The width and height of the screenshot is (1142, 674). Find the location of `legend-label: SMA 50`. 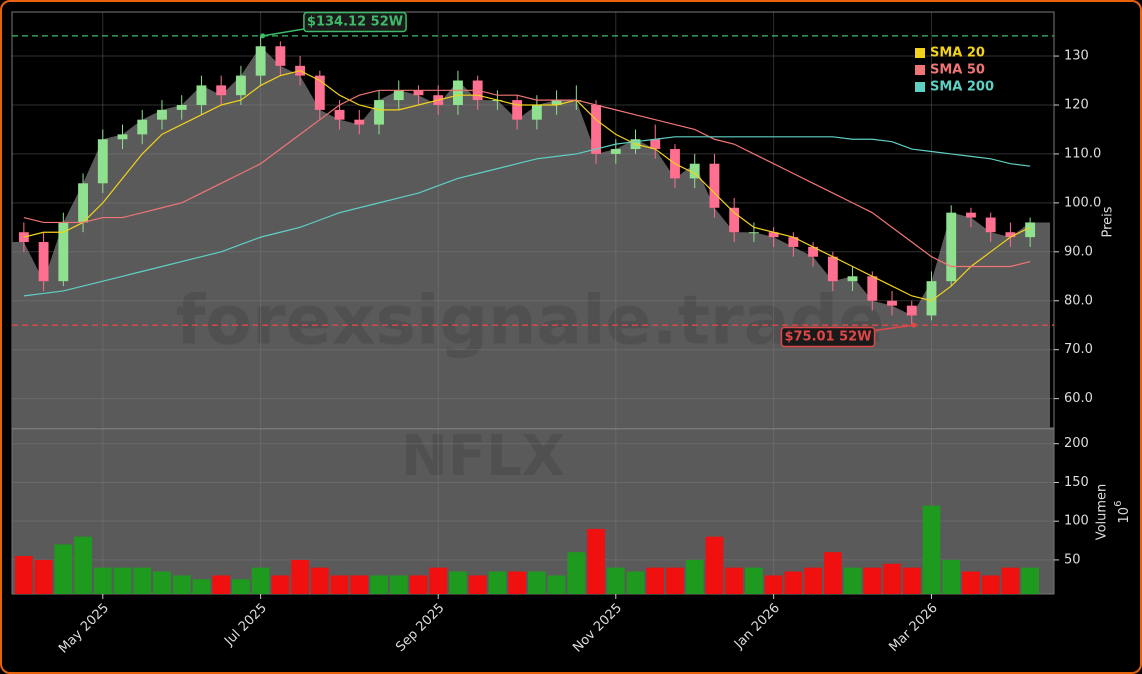

legend-label: SMA 50 is located at coordinates (957, 70).